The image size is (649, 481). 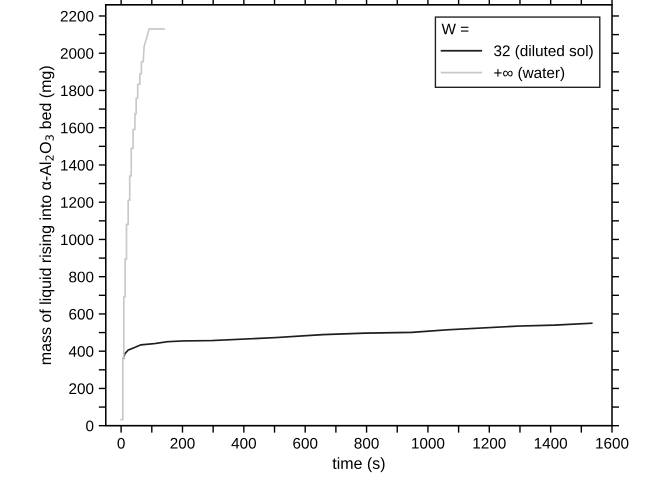 What do you see at coordinates (305, 443) in the screenshot?
I see `x-tick-label: 600` at bounding box center [305, 443].